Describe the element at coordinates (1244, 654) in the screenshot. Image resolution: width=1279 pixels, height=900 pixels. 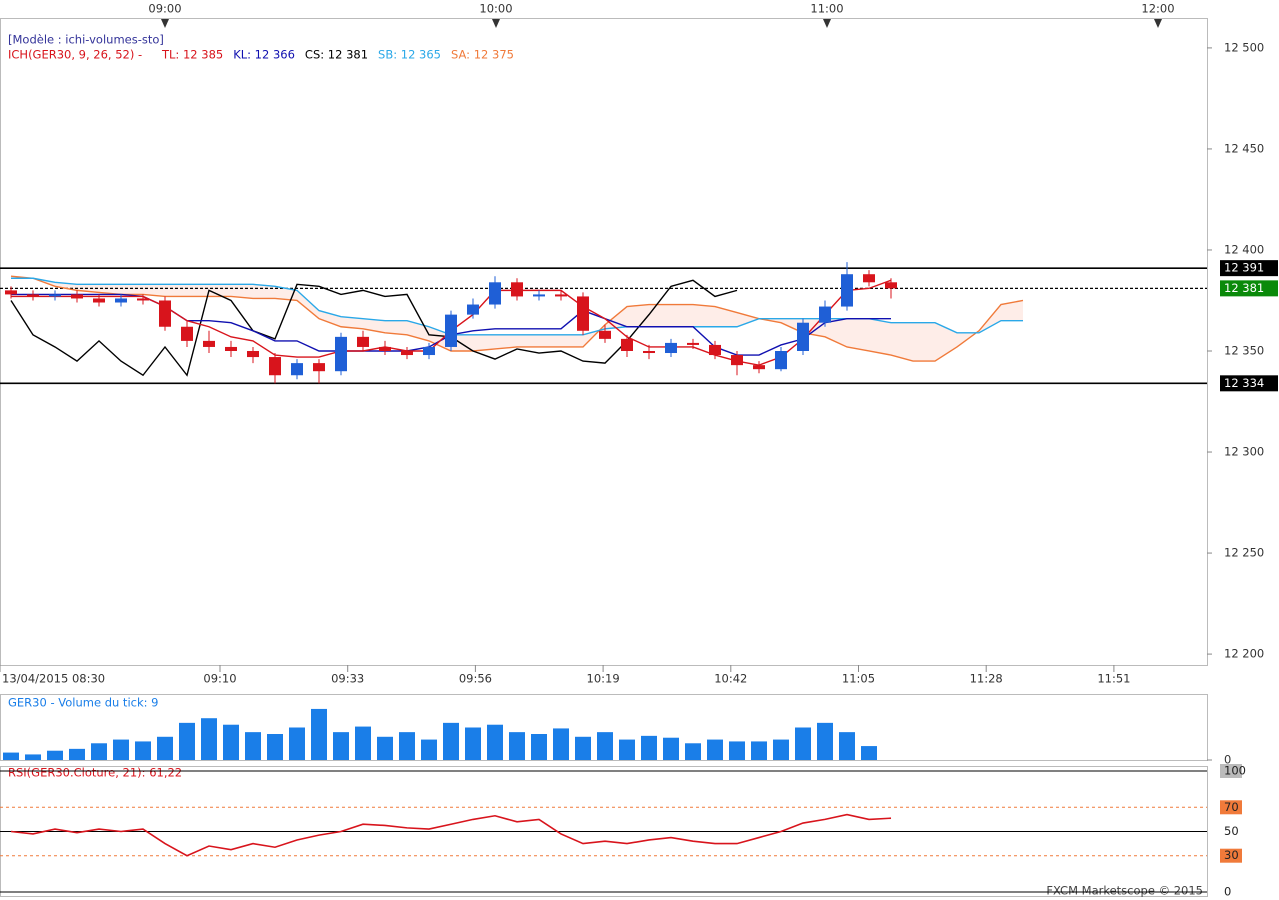
I see `y-tick-label: 12 200` at that location.